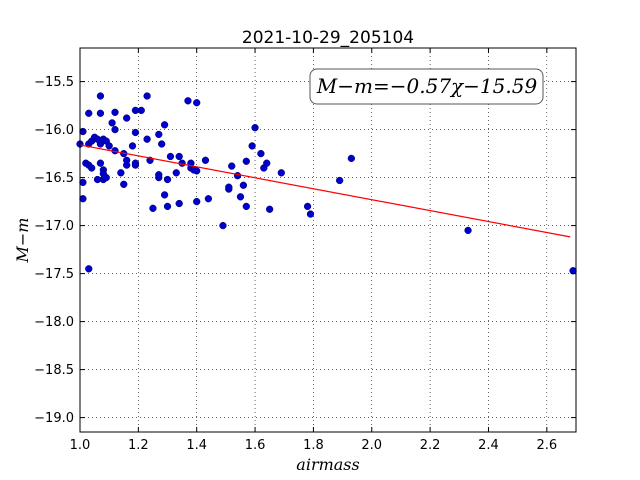  What do you see at coordinates (54, 370) in the screenshot?
I see `y-tick-label: −18.5` at bounding box center [54, 370].